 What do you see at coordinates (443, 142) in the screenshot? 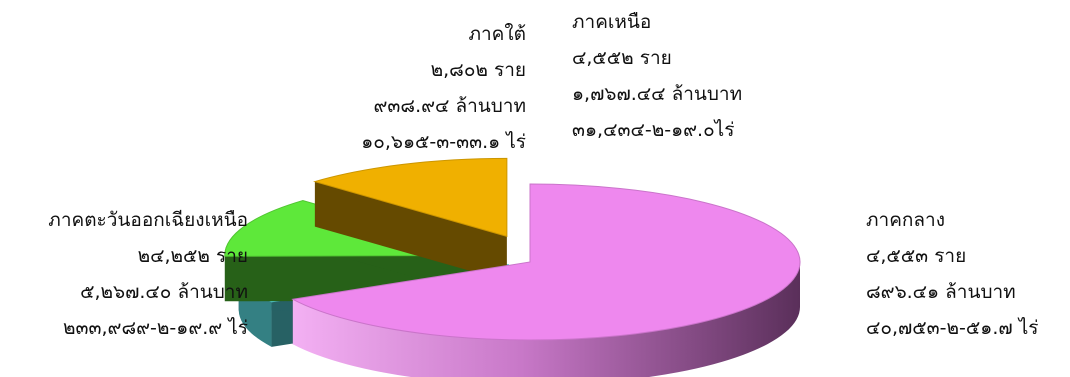
I see `slice-label-line: ๑๐,๖๑๕-๓-๓๓.๑ ไร่` at bounding box center [443, 142].